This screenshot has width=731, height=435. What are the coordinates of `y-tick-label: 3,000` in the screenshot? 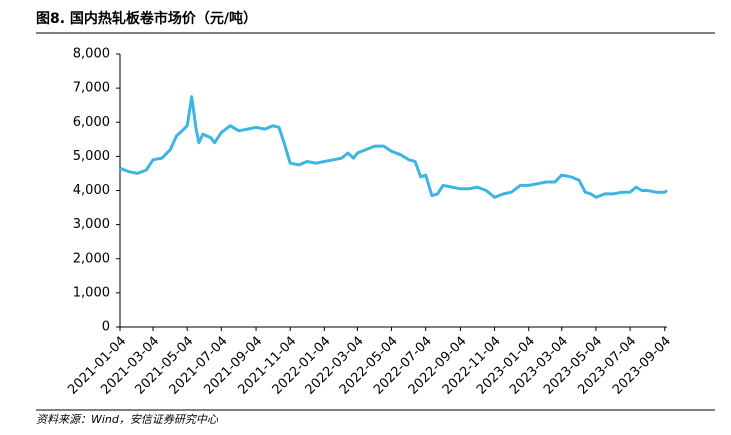 It's located at (91, 224).